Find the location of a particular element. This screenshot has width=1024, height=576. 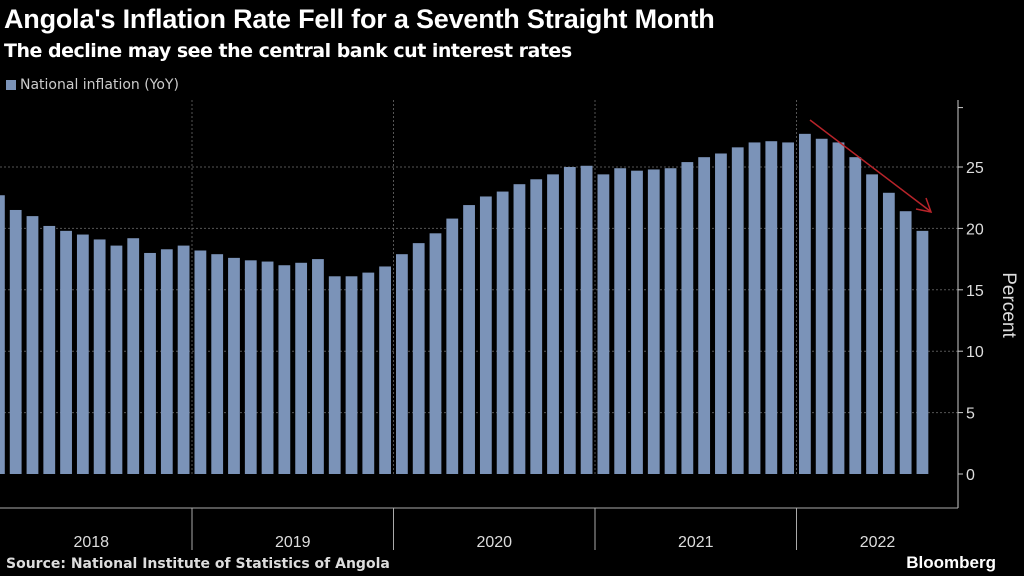

x-tick-label: 2019 is located at coordinates (293, 542).